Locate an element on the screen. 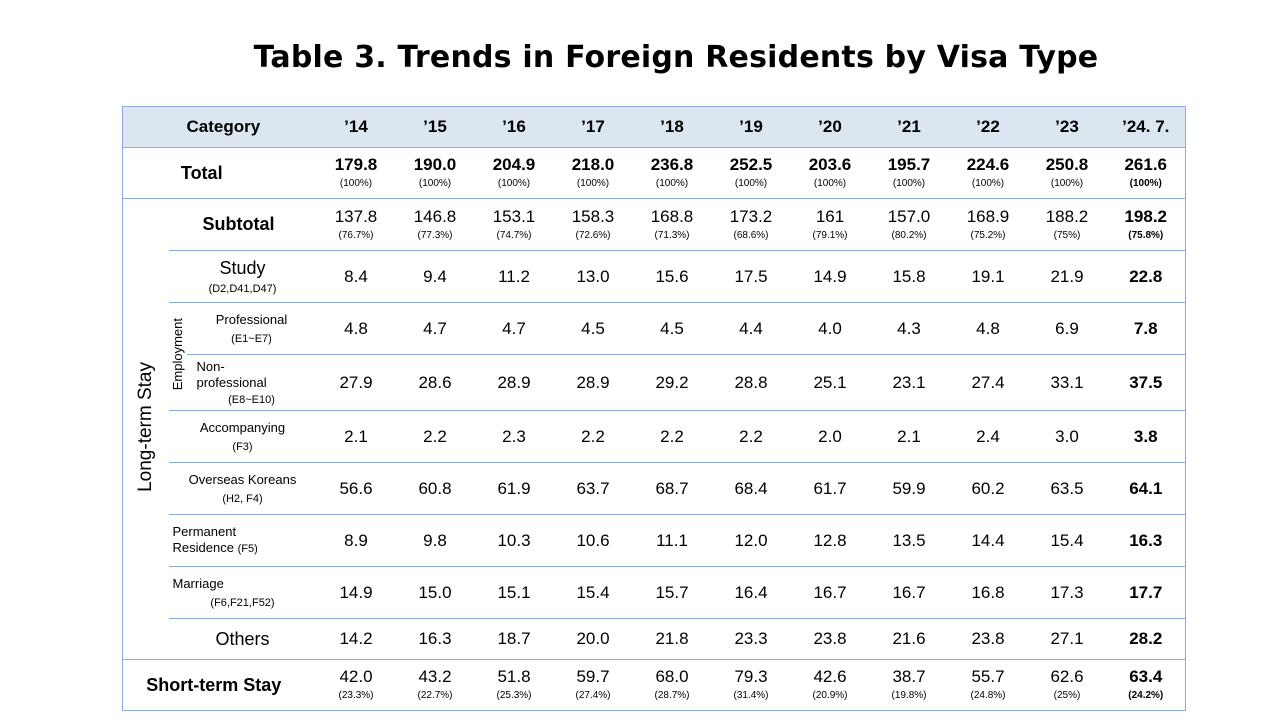 The image size is (1280, 720). row-label: Study is located at coordinates (242, 267).